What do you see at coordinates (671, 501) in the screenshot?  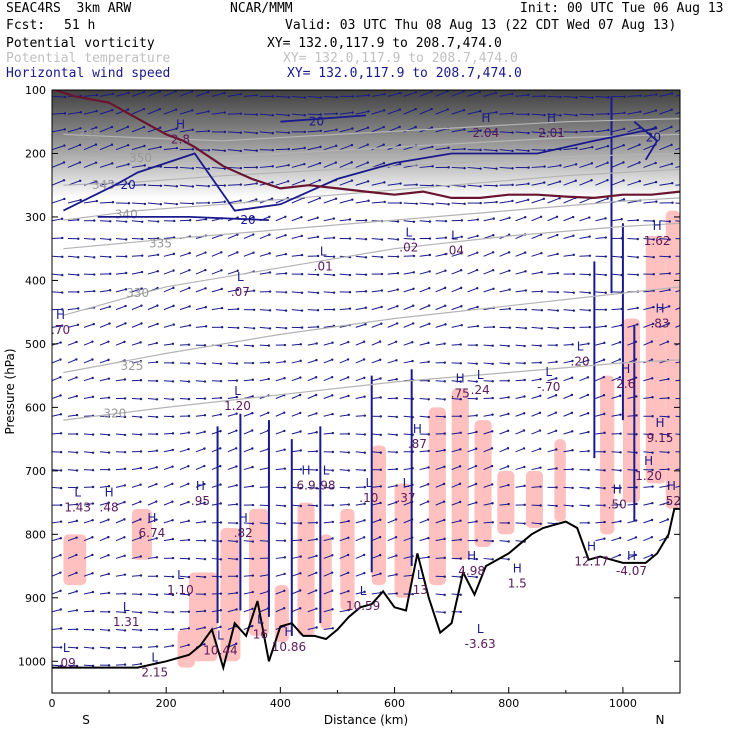 I see `pv-extremum-value: .52` at bounding box center [671, 501].